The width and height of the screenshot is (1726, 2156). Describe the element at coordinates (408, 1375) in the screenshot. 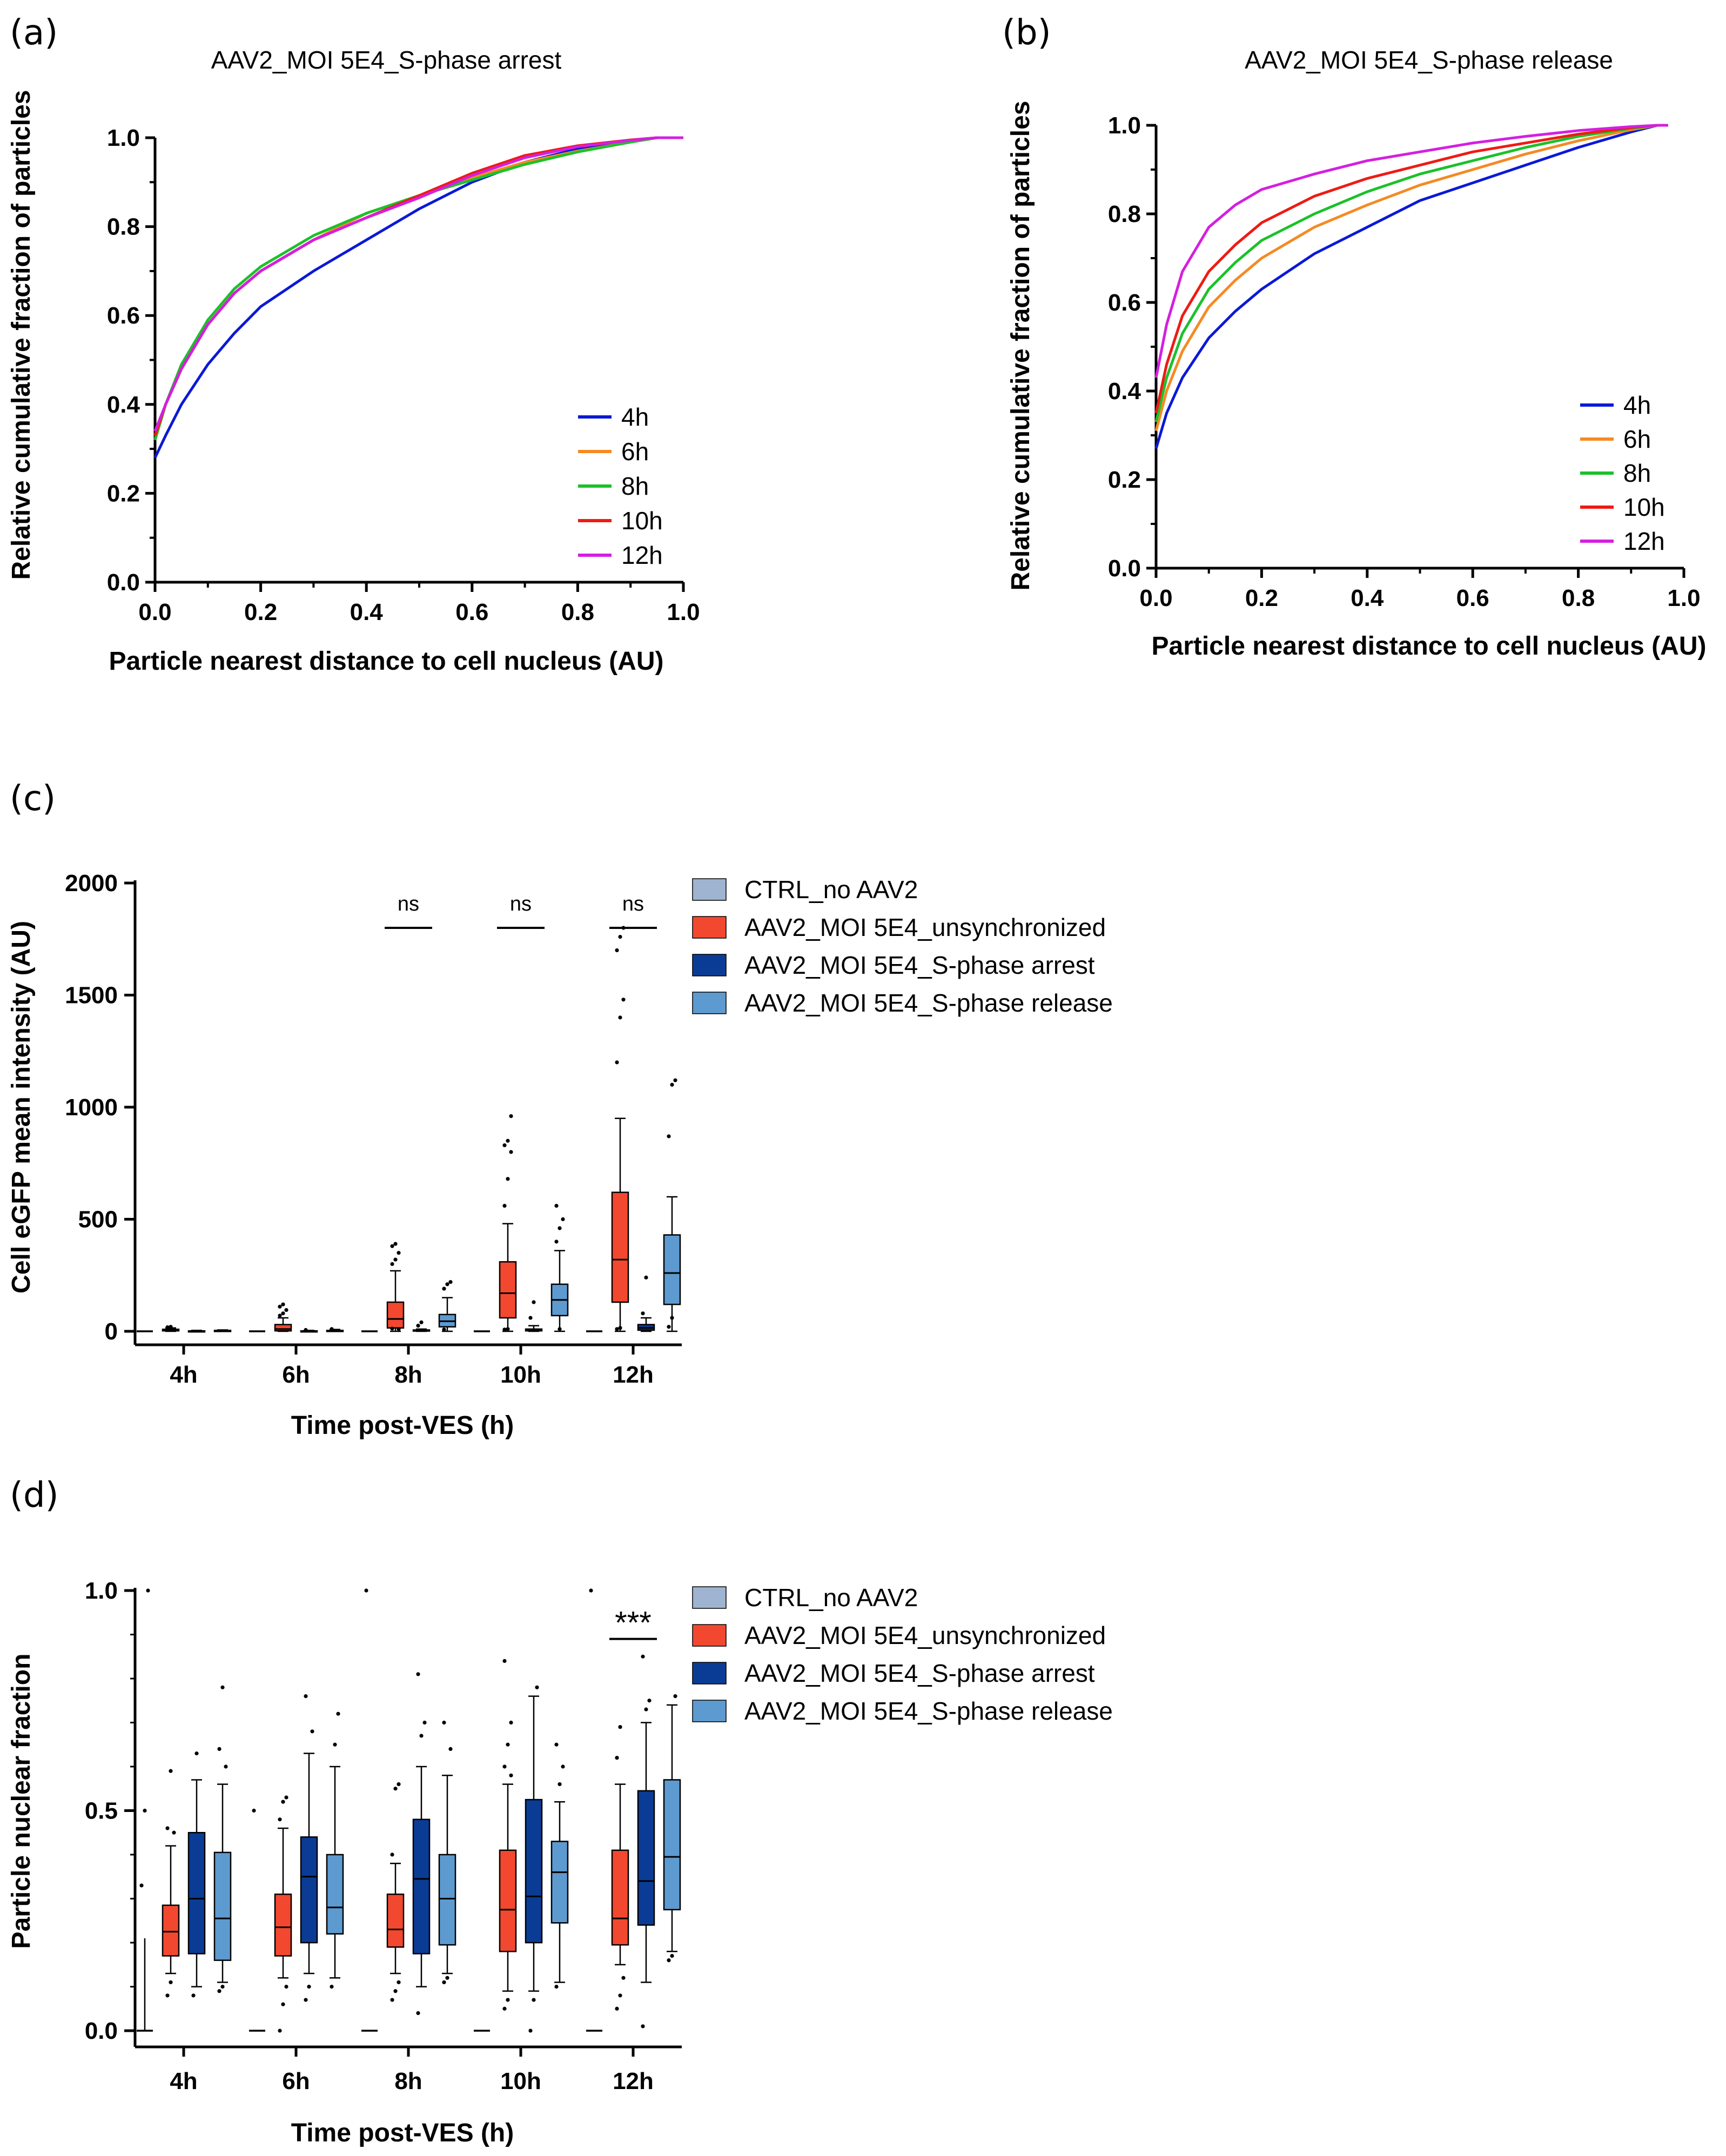

I see `x-tick-label: 8h` at that location.